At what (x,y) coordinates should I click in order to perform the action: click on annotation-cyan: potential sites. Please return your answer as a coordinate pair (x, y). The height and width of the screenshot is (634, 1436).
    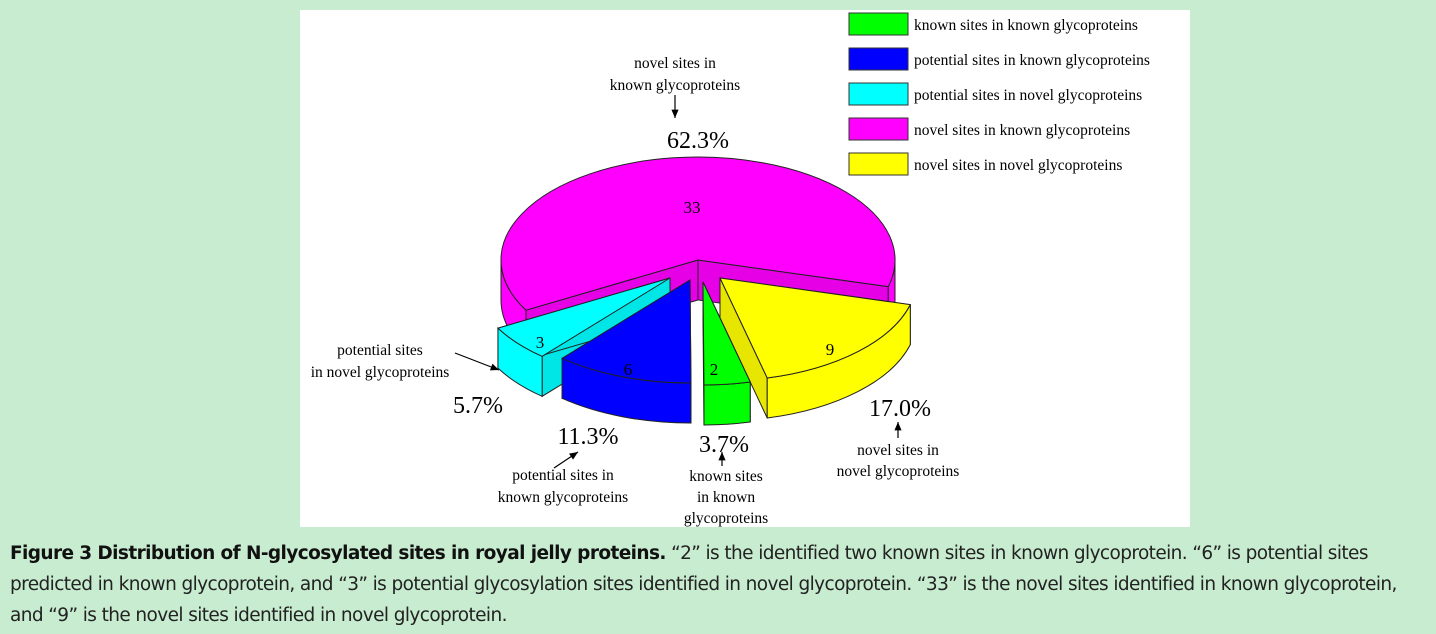
    Looking at the image, I should click on (380, 350).